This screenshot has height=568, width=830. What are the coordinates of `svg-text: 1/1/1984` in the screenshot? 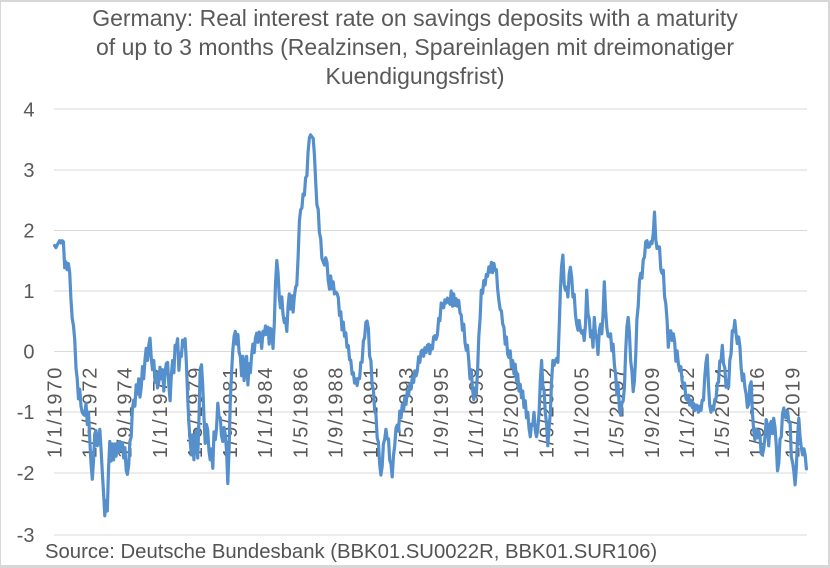 It's located at (266, 412).